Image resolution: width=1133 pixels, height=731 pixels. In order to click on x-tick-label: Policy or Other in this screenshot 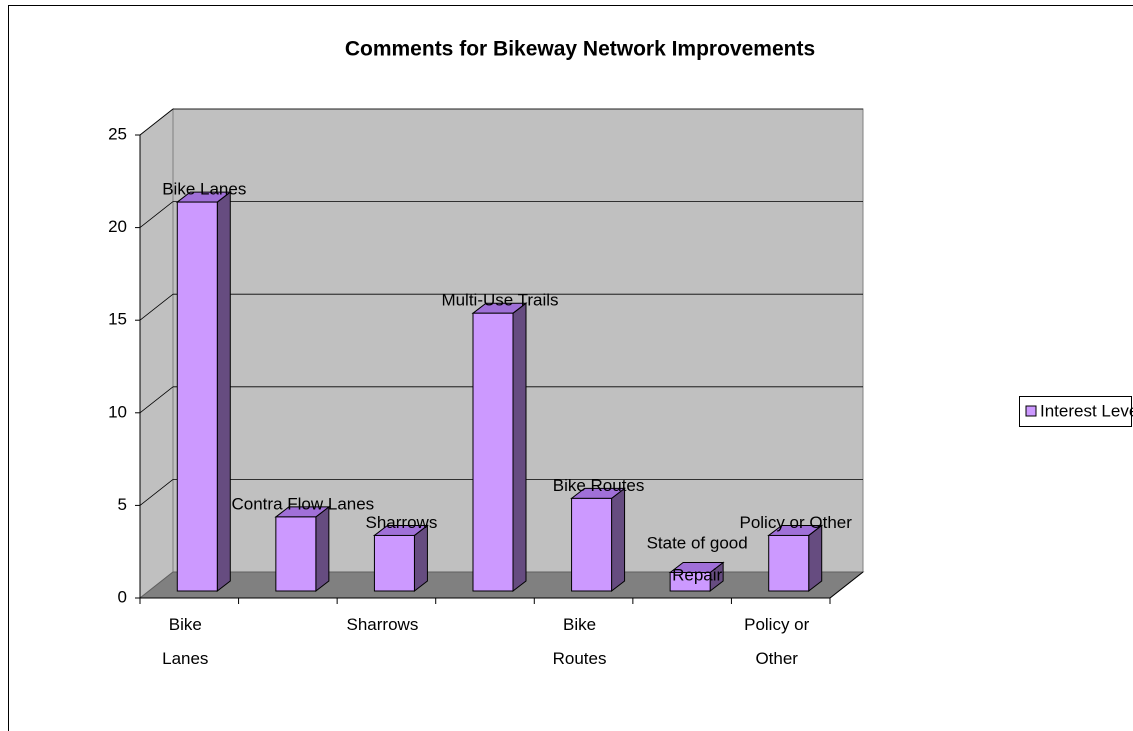, I will do `click(777, 641)`.